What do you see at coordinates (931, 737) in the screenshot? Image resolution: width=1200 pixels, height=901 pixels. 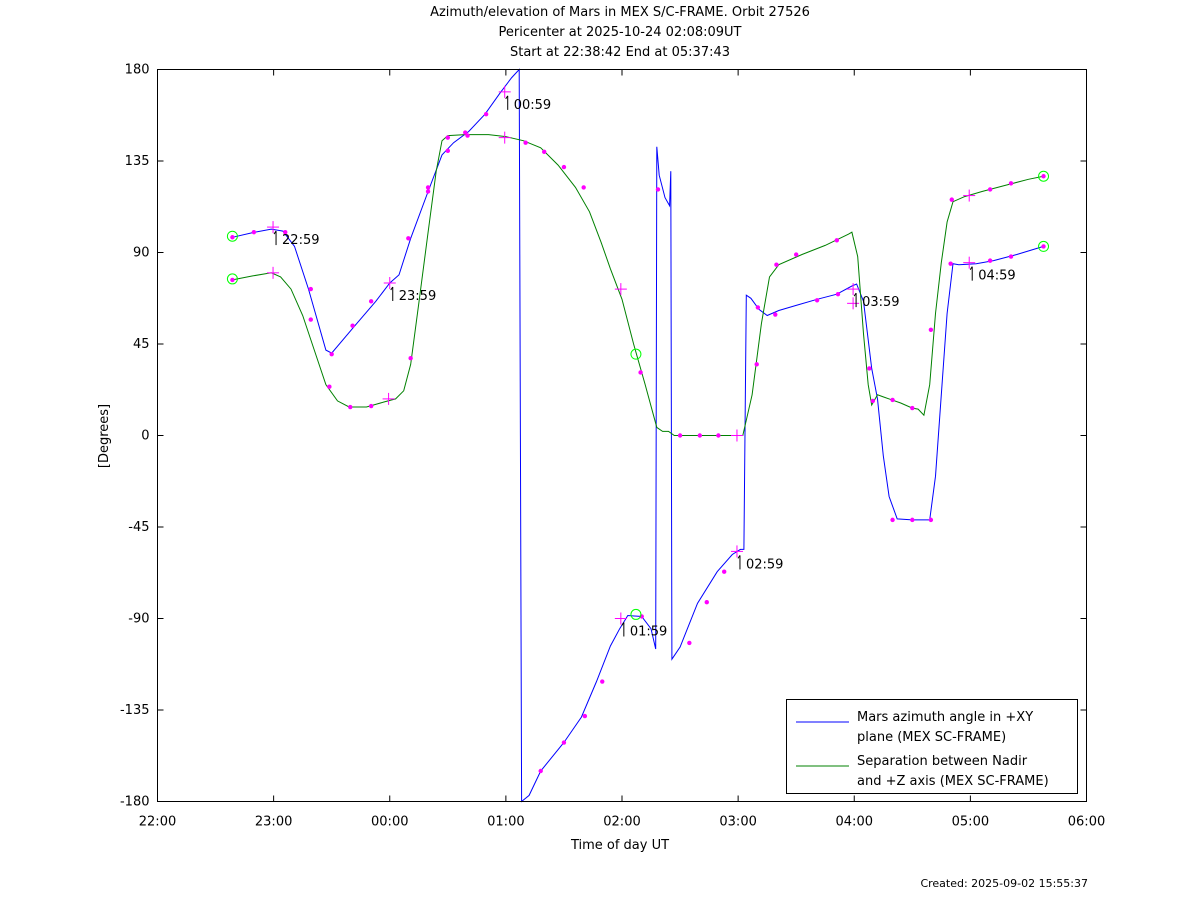 I see `legend-label-azimuth-line2: plane (MEX SC-FRAME)` at bounding box center [931, 737].